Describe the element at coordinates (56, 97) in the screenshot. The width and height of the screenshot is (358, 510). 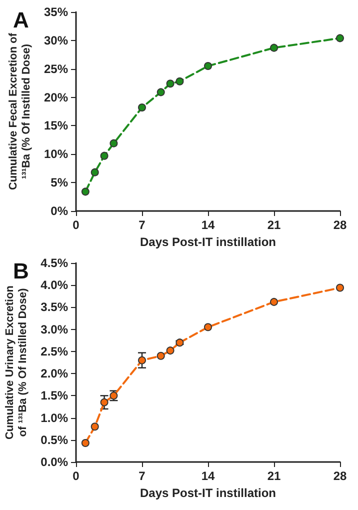
I see `y-tick-label: 20%` at that location.